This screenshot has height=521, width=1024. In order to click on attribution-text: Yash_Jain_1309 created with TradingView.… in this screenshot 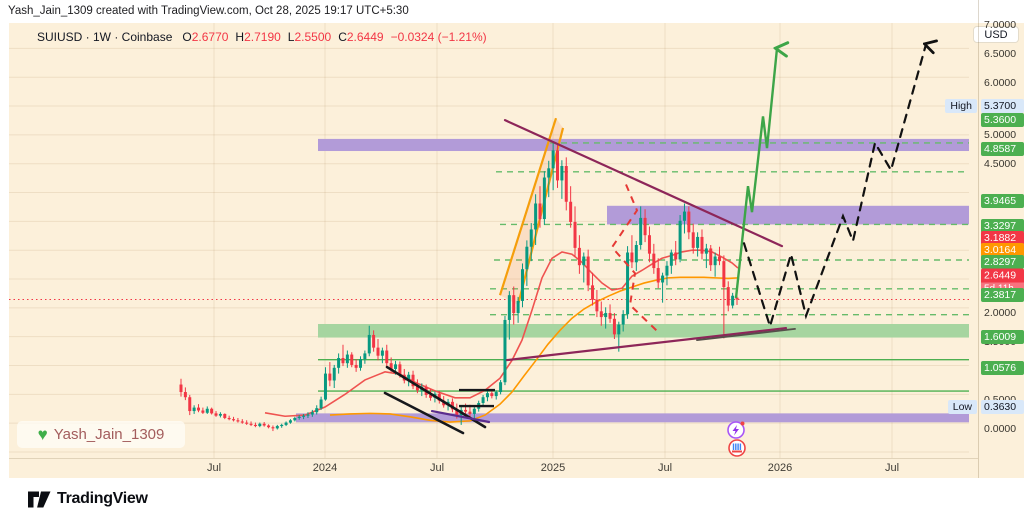, I will do `click(208, 11)`.